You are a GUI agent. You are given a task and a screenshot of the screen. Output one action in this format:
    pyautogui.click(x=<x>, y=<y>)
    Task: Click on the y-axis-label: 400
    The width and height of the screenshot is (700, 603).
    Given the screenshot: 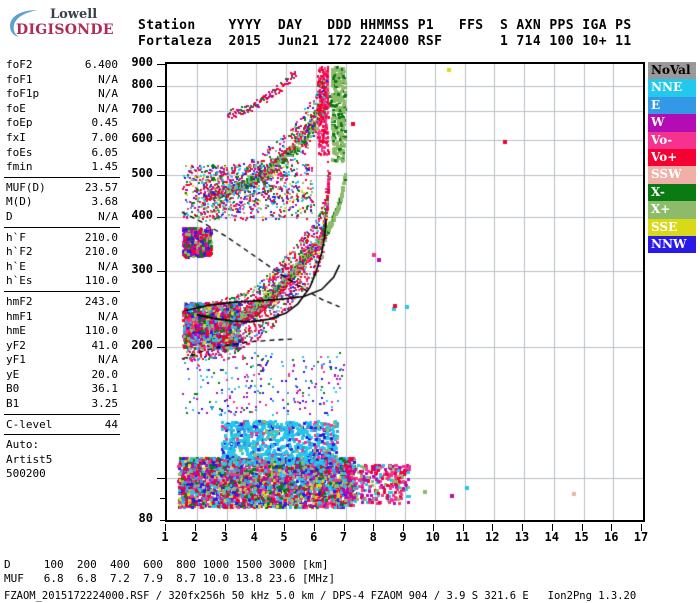 What is the action you would take?
    pyautogui.click(x=142, y=214)
    